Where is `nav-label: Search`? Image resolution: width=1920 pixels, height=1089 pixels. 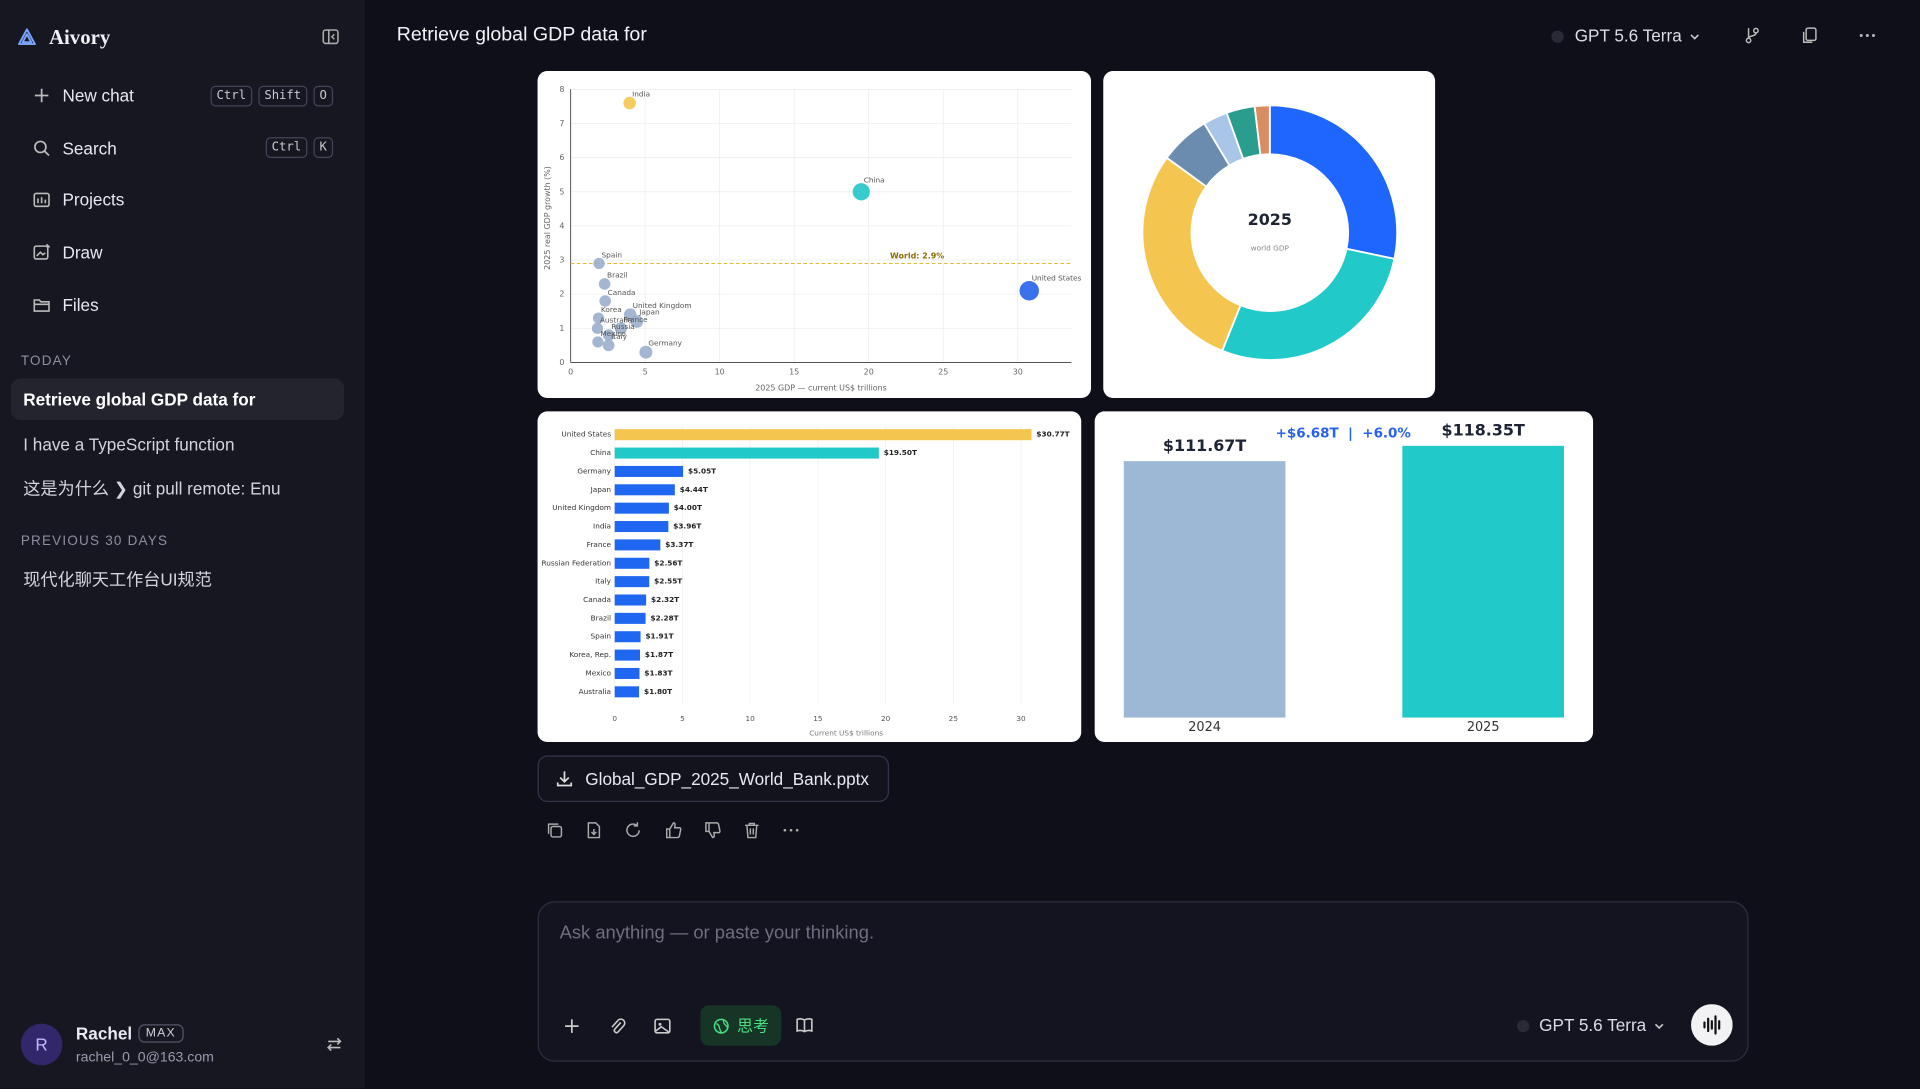 nav-label: Search is located at coordinates (89, 147).